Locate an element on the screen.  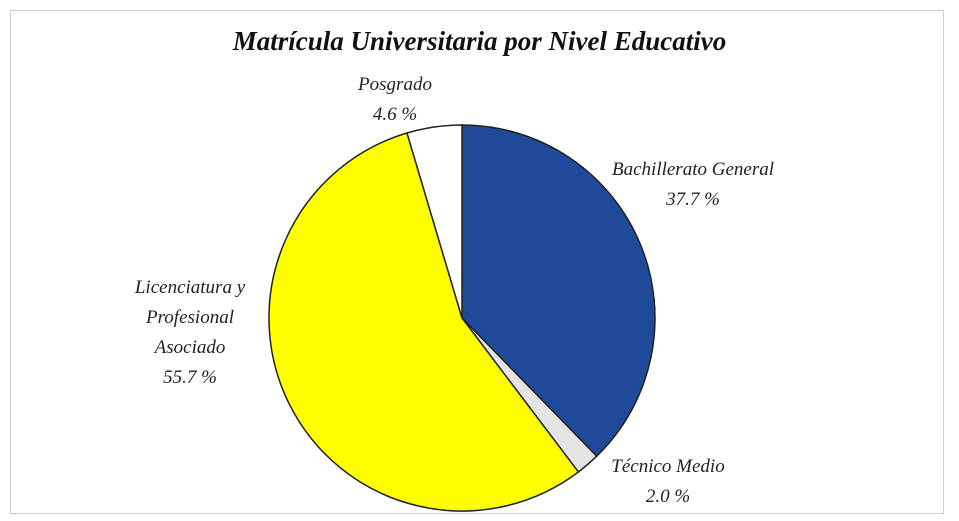
category-label: Licenciatura y Profesional Asociado is located at coordinates (190, 317).